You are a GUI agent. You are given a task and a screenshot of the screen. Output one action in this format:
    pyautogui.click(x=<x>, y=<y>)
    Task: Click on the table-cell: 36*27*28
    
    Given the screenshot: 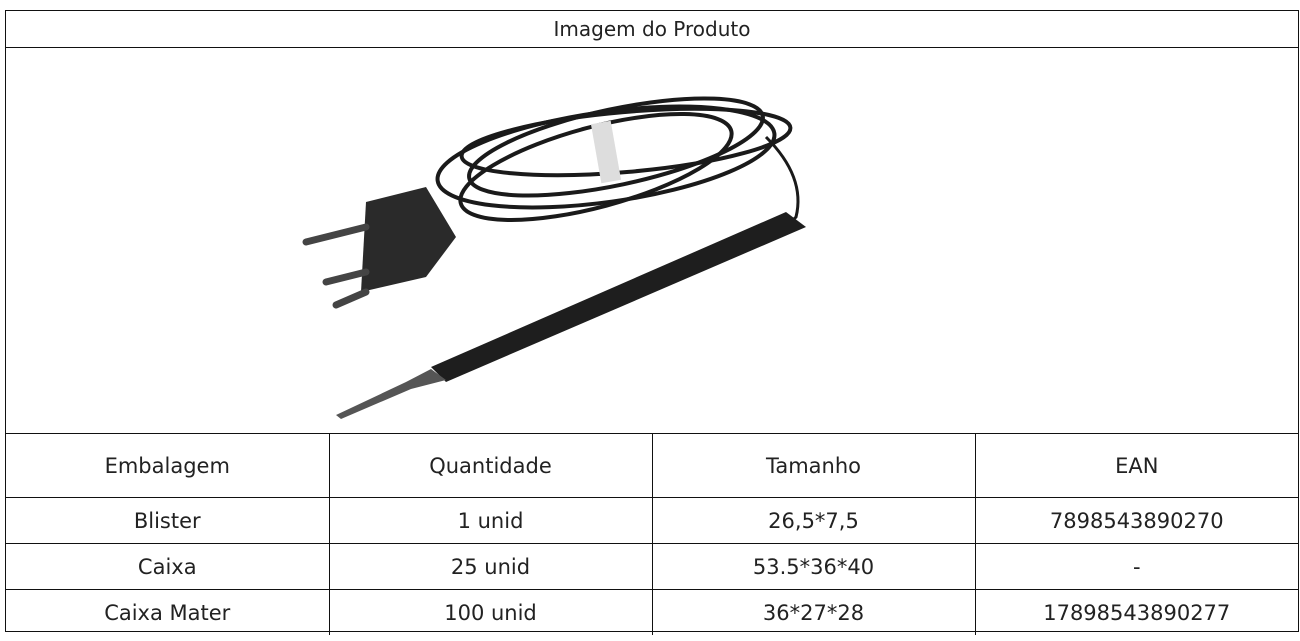 What is the action you would take?
    pyautogui.click(x=813, y=612)
    